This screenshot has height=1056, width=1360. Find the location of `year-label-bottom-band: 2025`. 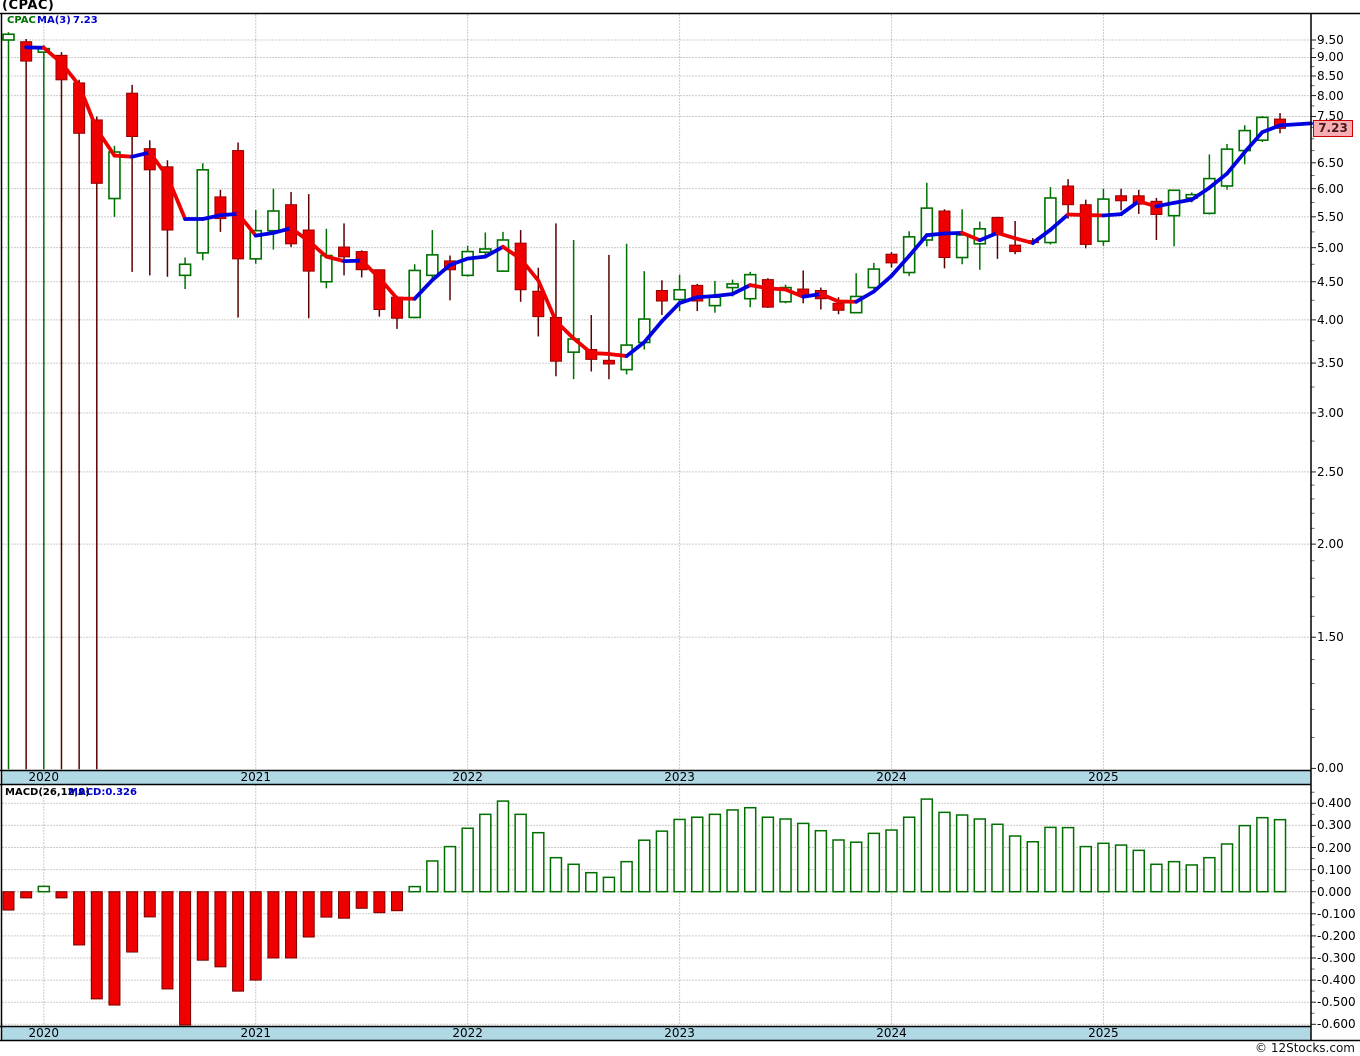

year-label-bottom-band: 2025 is located at coordinates (1103, 1033).